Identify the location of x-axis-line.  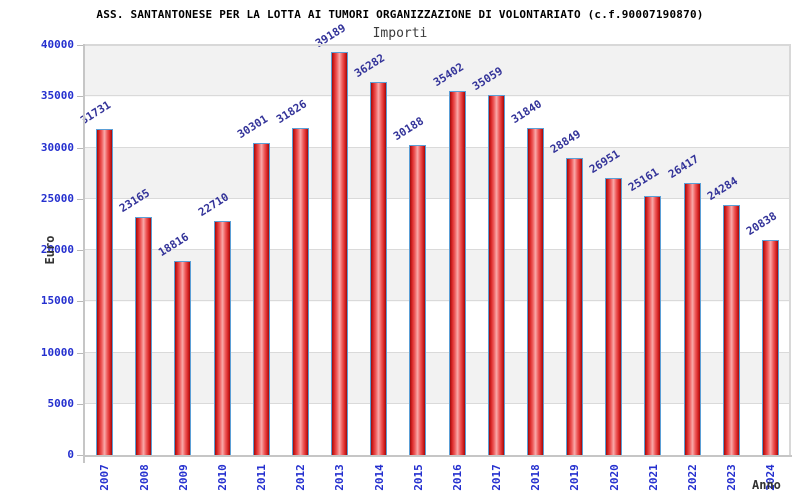
(437, 456).